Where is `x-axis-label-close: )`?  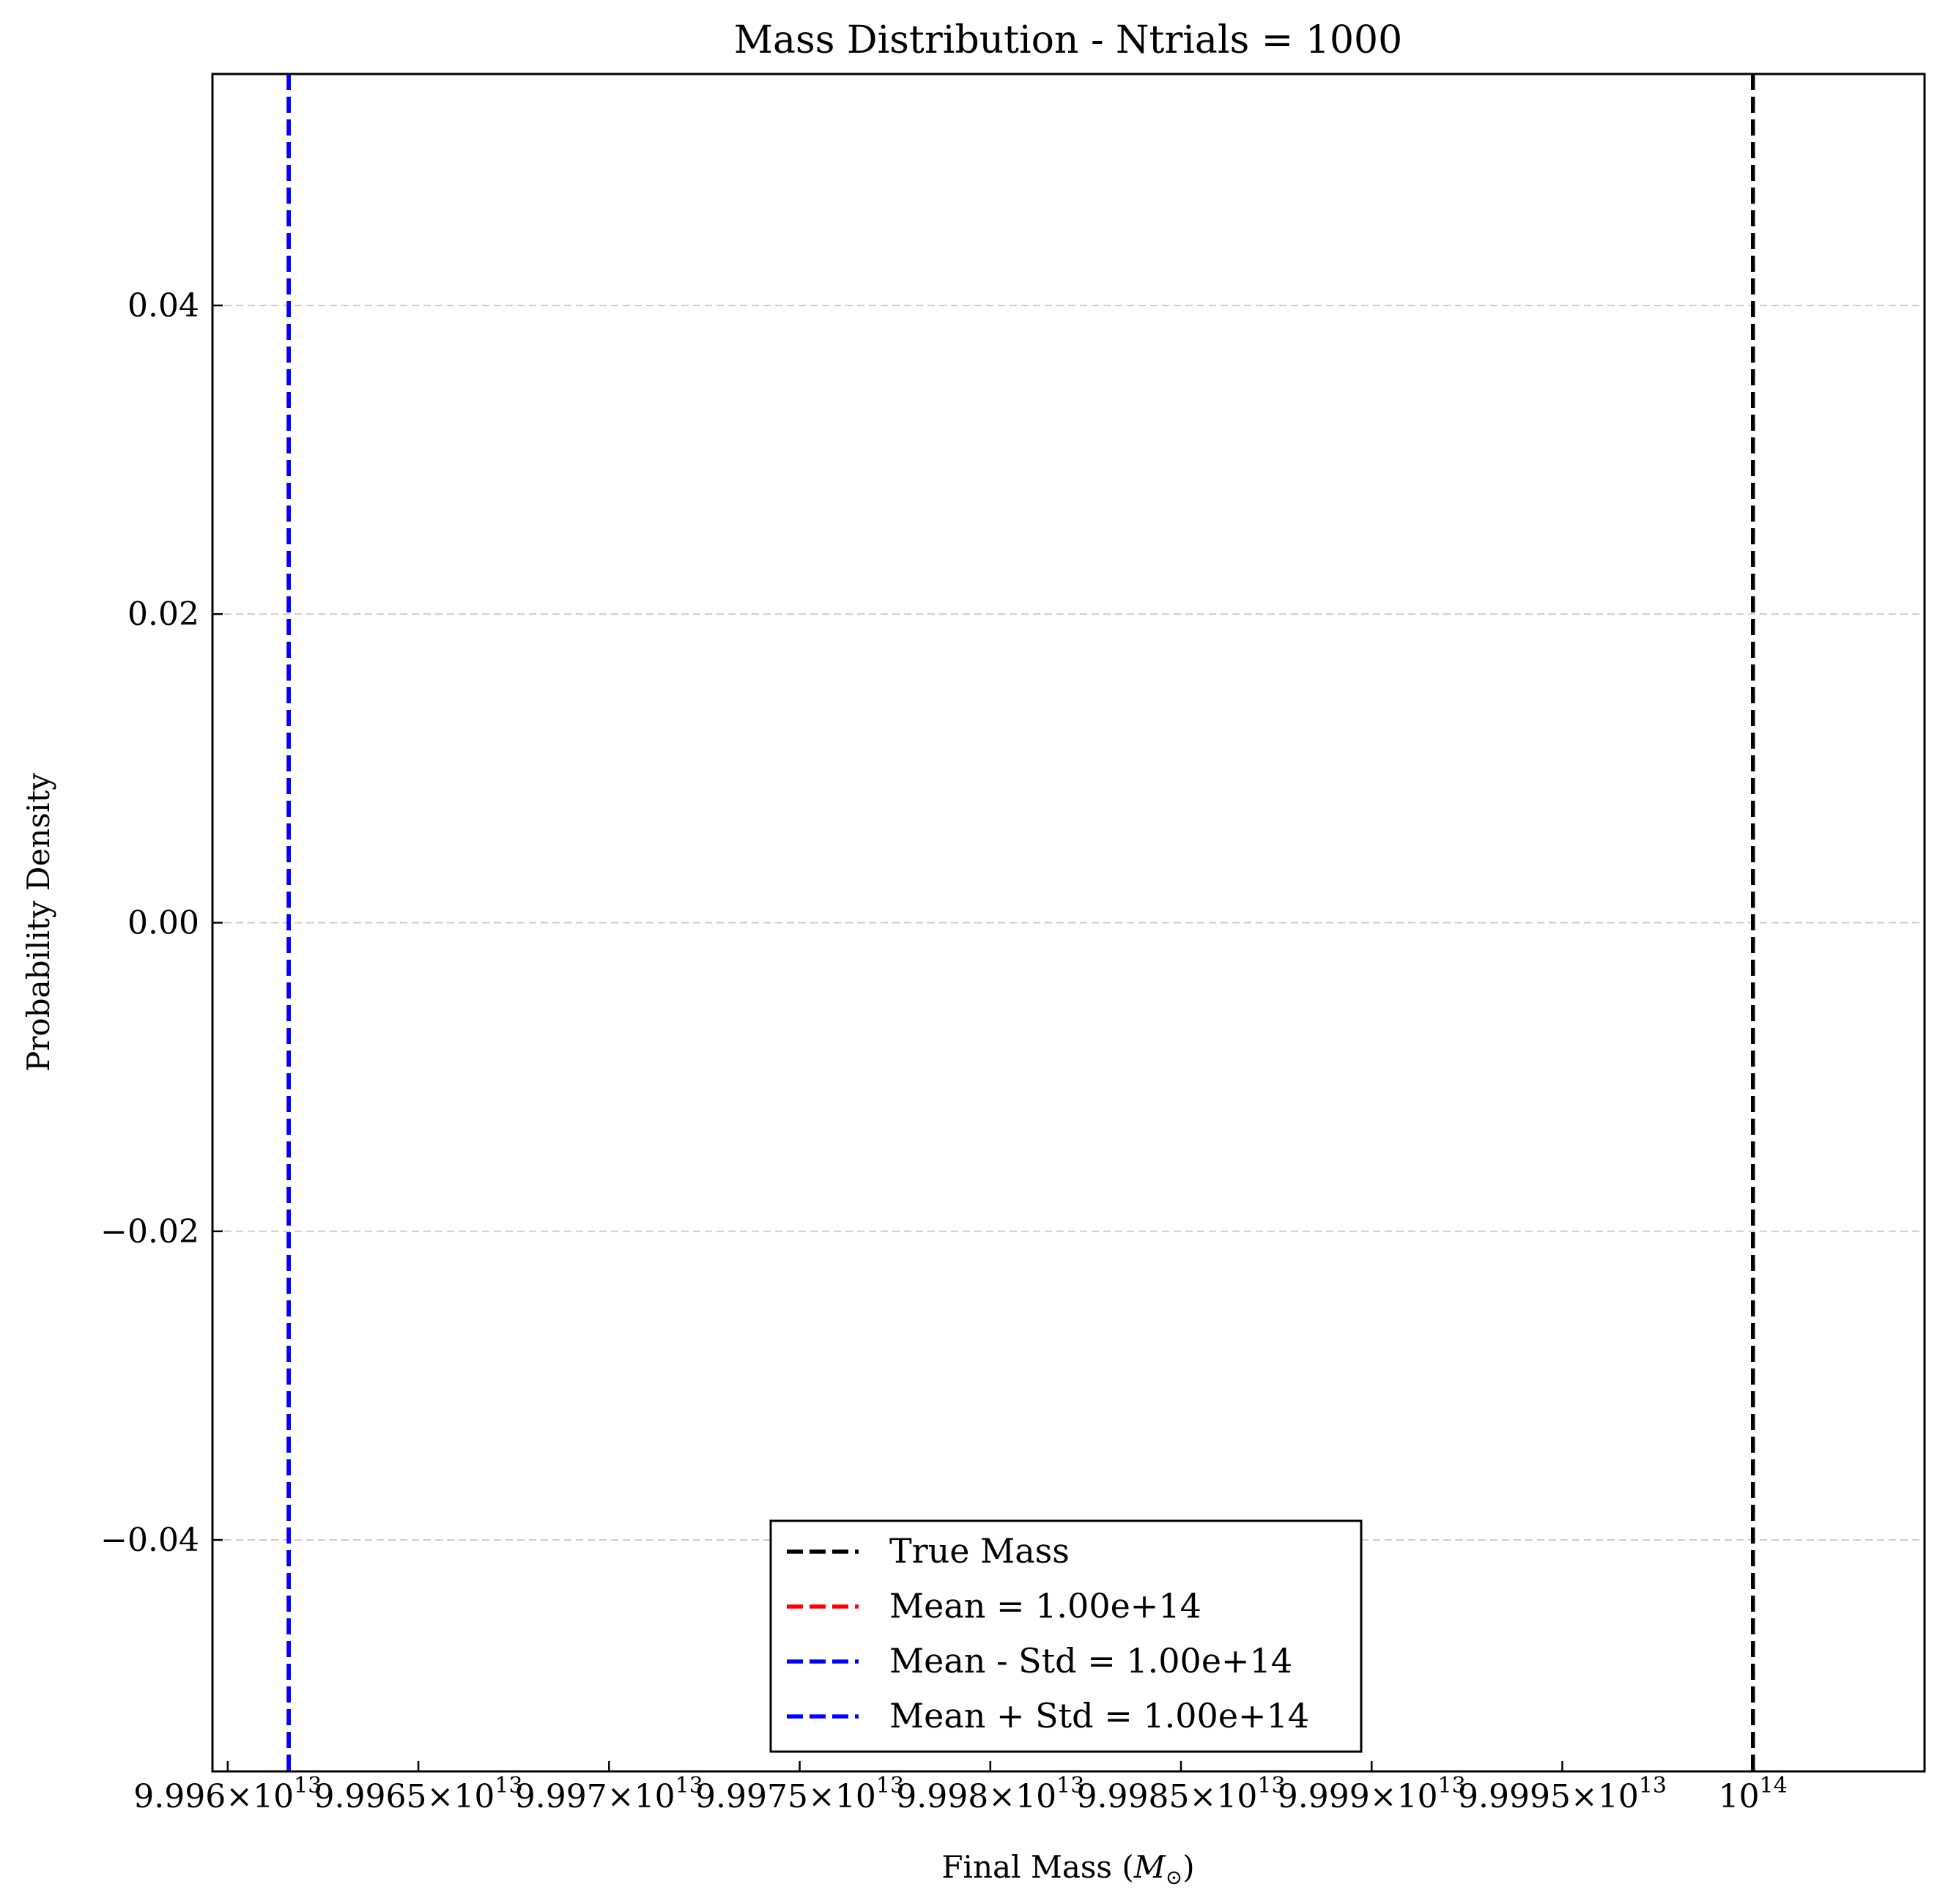 x-axis-label-close: ) is located at coordinates (1188, 1867).